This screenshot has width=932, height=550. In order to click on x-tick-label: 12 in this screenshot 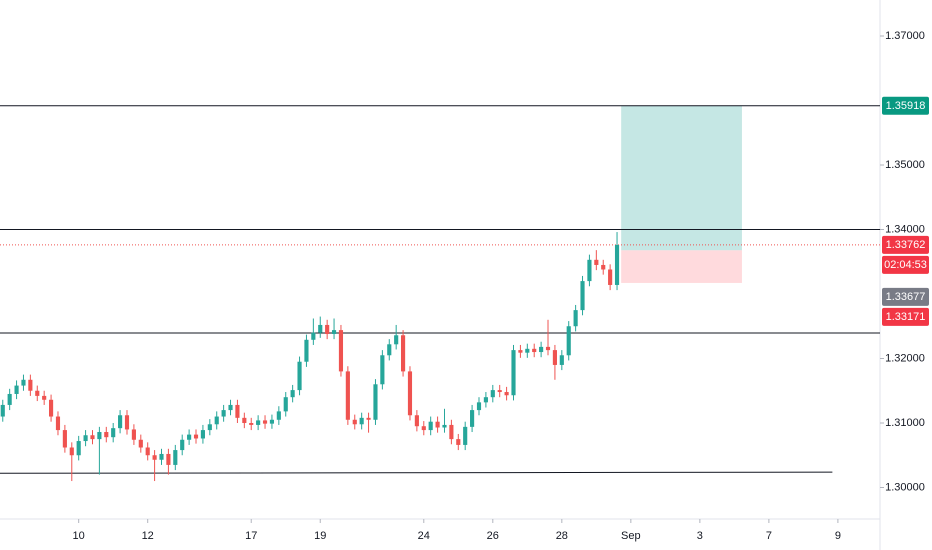, I will do `click(148, 536)`.